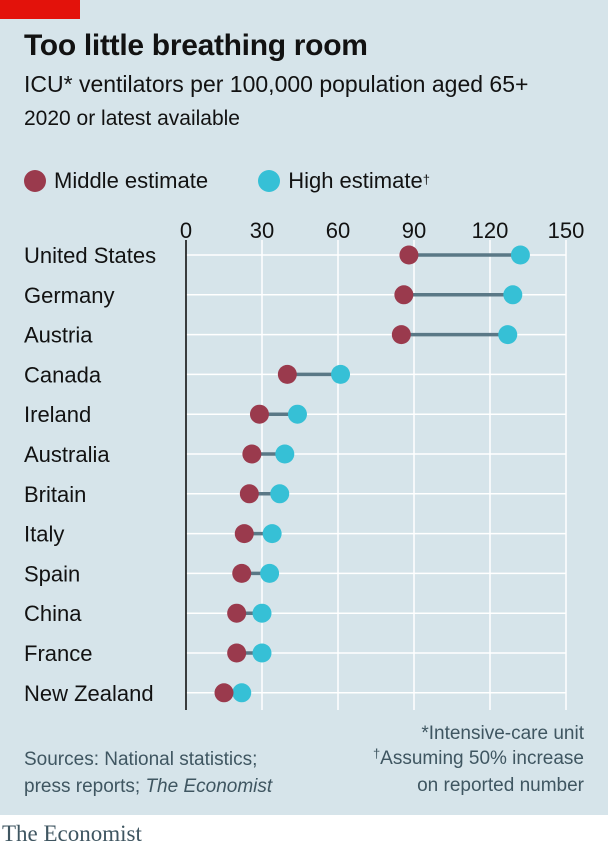 Image resolution: width=608 pixels, height=853 pixels. What do you see at coordinates (341, 374) in the screenshot?
I see `high-point-canada` at bounding box center [341, 374].